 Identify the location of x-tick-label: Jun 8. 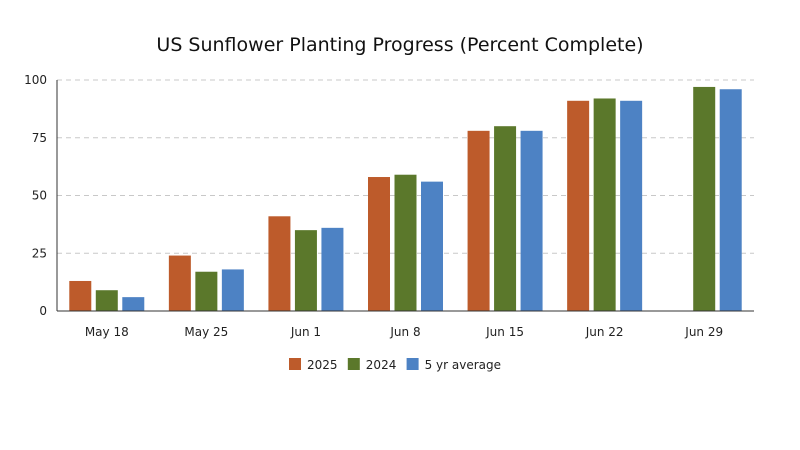
(404, 332).